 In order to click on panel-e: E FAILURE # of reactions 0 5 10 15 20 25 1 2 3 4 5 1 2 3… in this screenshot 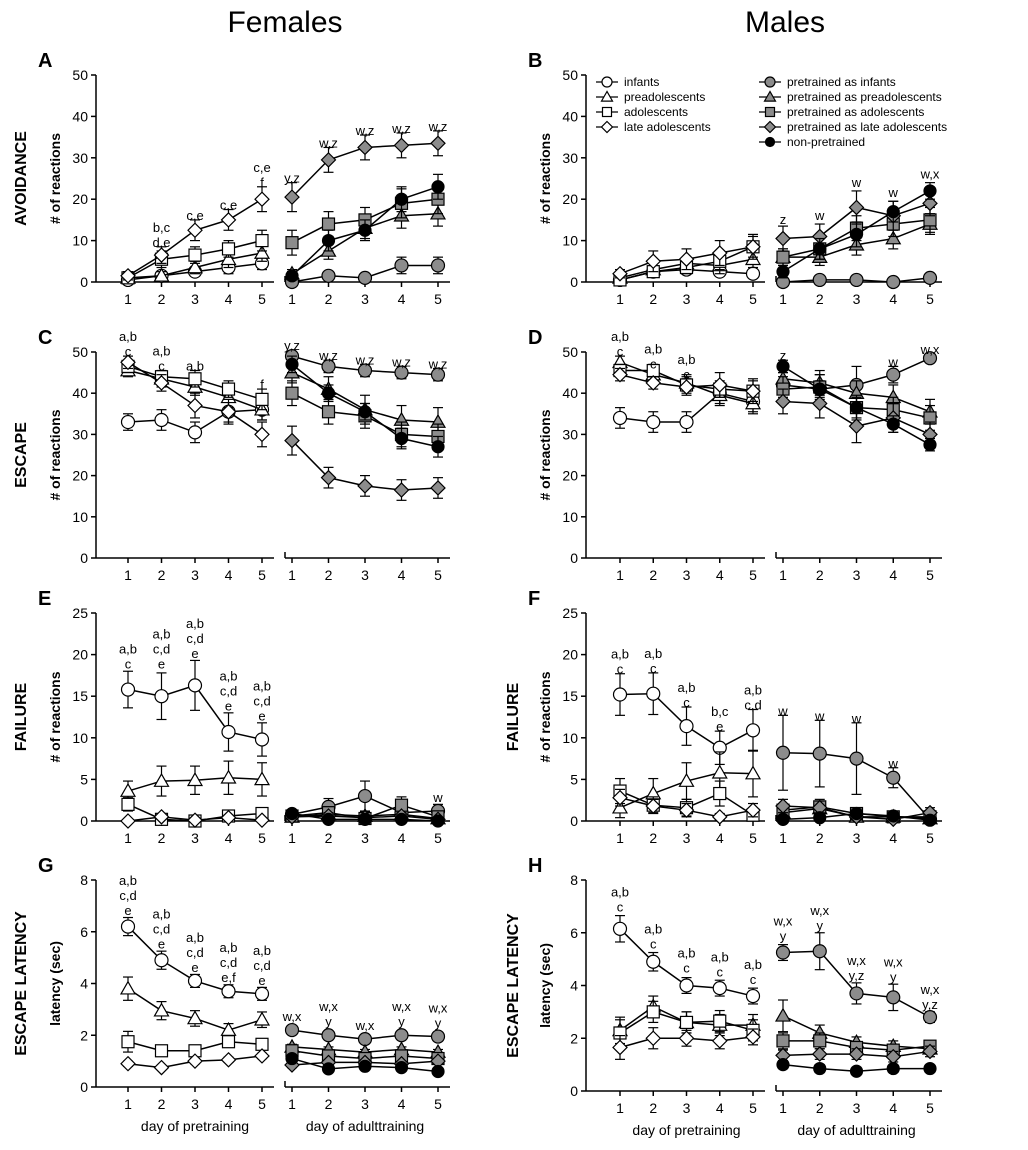, I will do `click(231, 717)`.